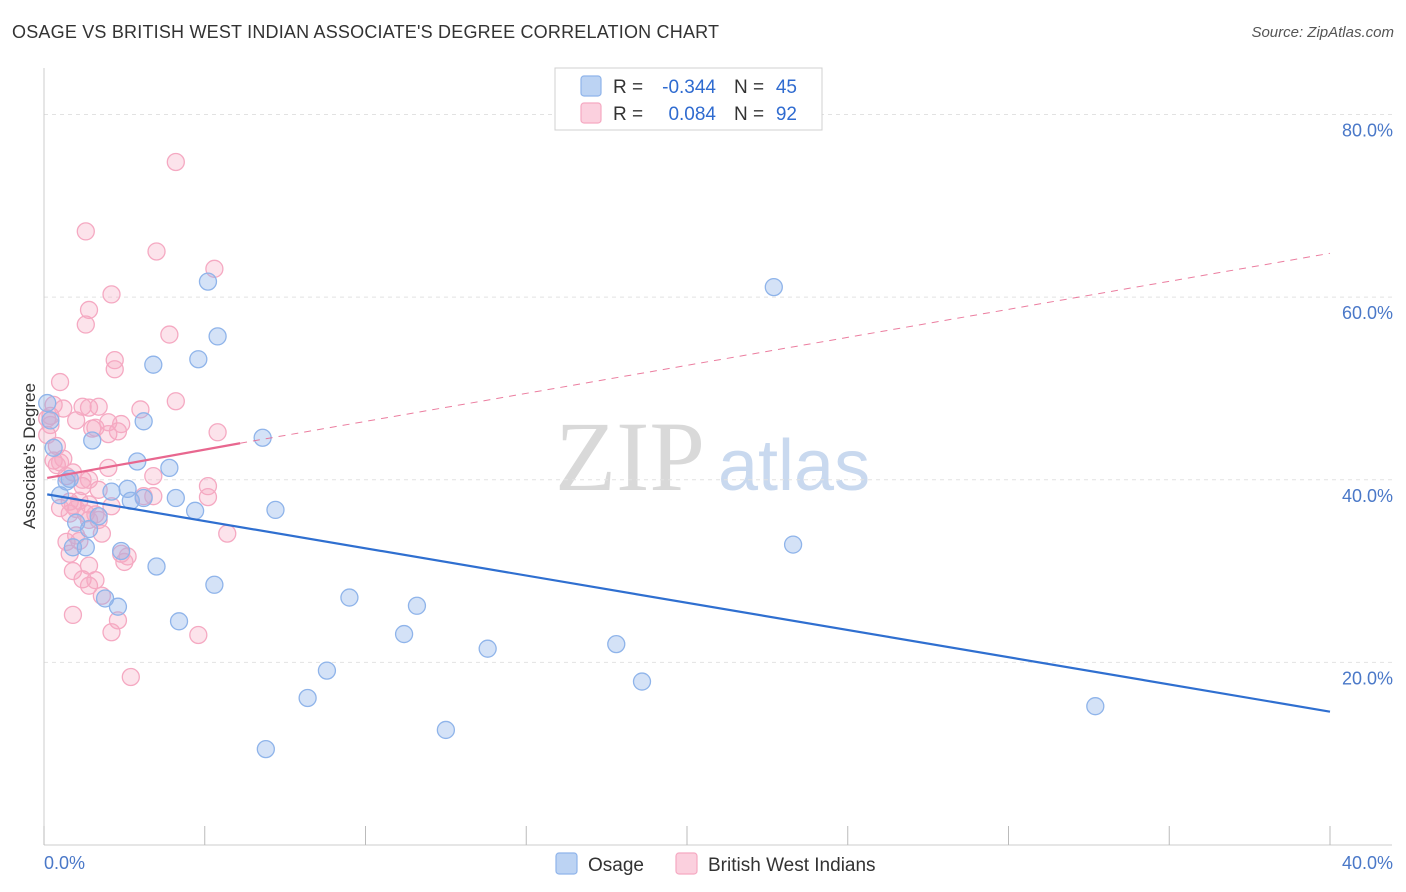 The width and height of the screenshot is (1406, 892). What do you see at coordinates (692, 114) in the screenshot?
I see `bwi-r-value: 0.084` at bounding box center [692, 114].